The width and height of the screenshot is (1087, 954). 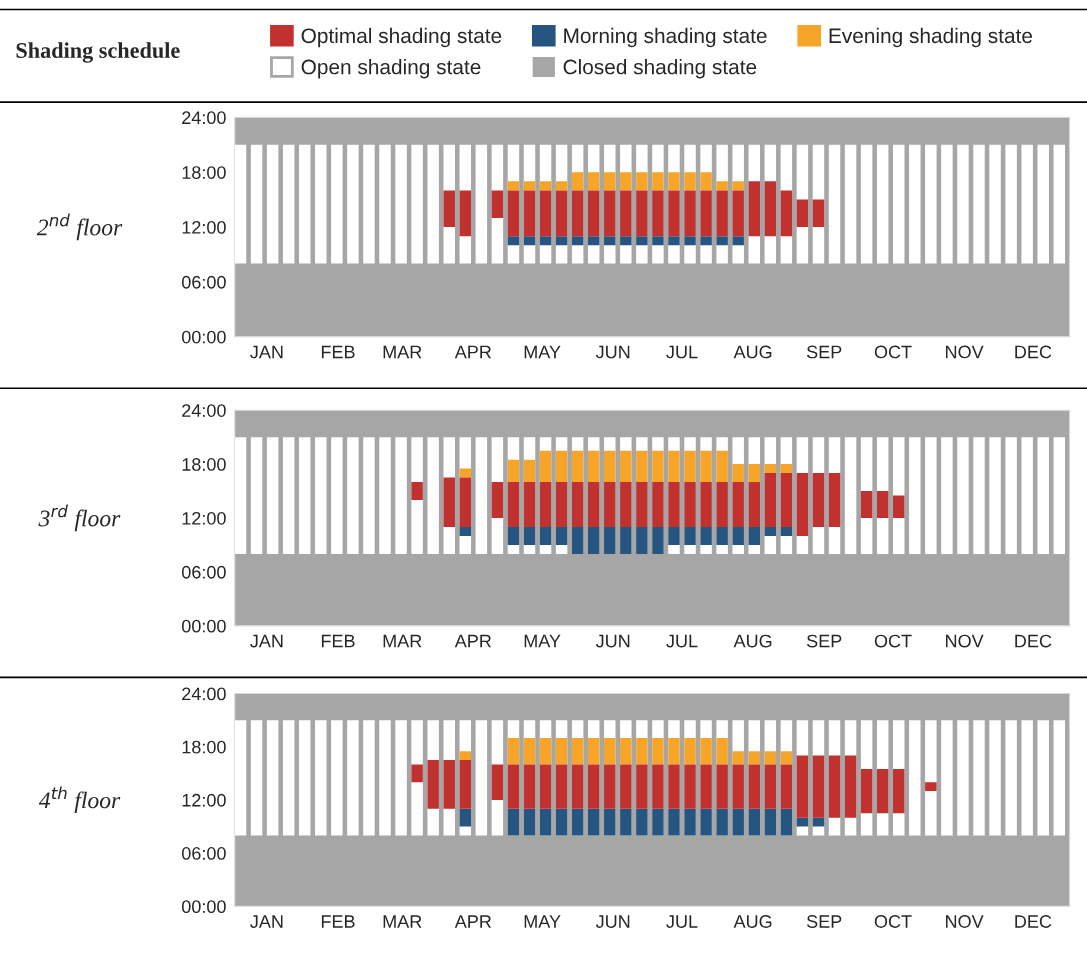 I want to click on legend-label: Open shading state, so click(x=391, y=69).